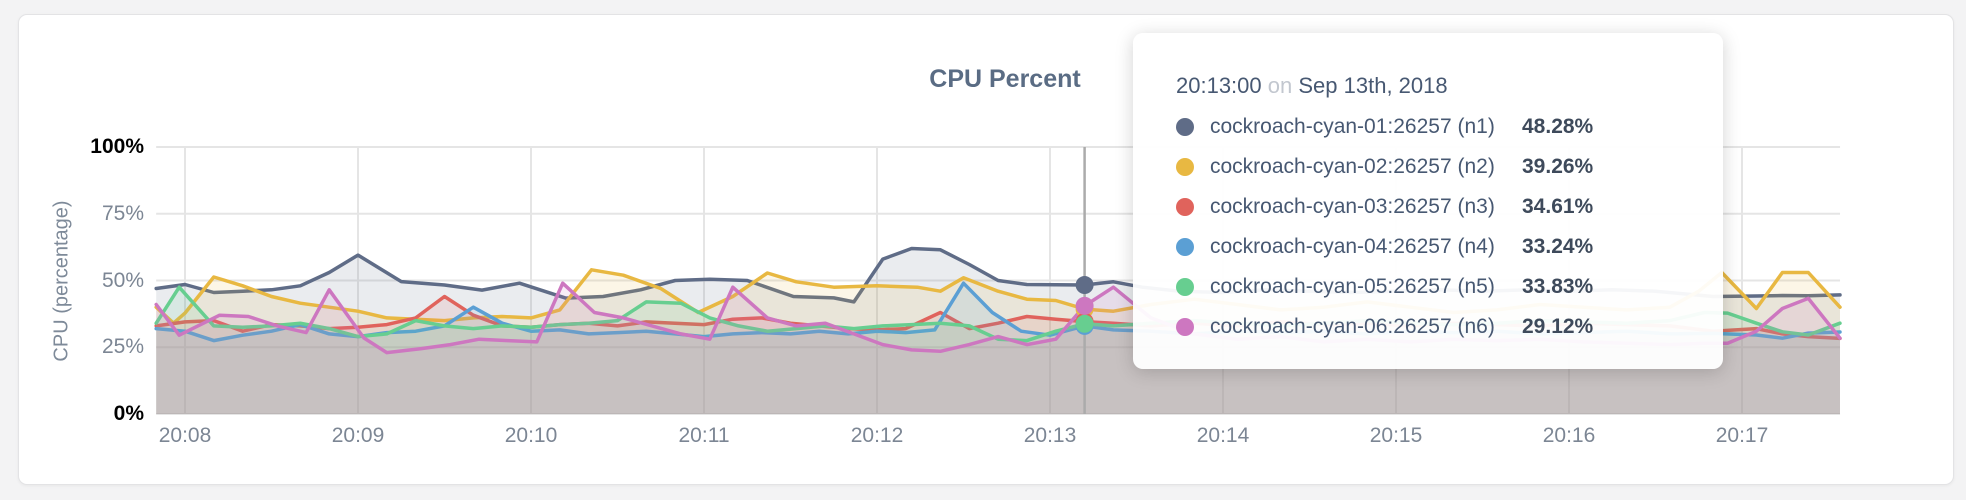 The width and height of the screenshot is (1966, 500). Describe the element at coordinates (1223, 435) in the screenshot. I see `x-tick-20:14: 20:14` at that location.